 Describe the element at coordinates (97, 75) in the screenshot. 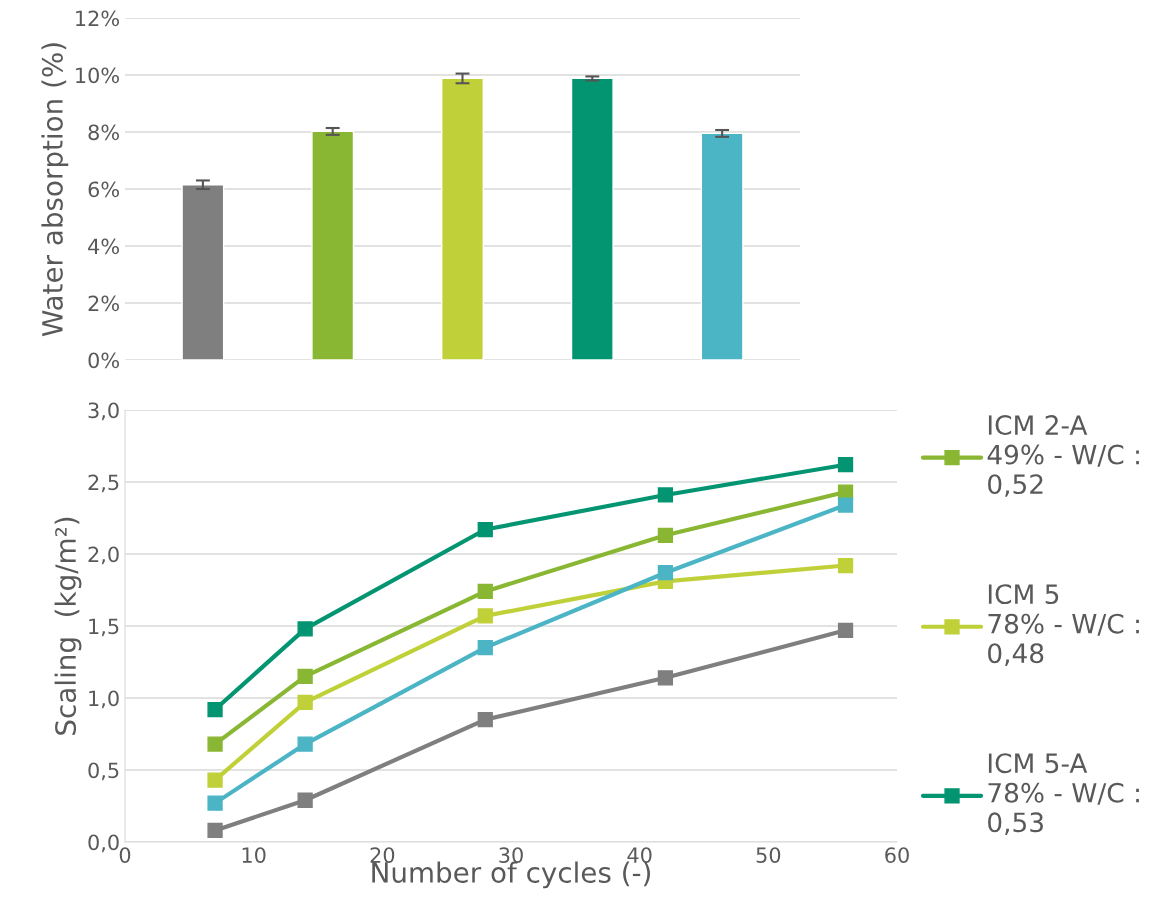

I see `y-tick-label: 10%` at that location.